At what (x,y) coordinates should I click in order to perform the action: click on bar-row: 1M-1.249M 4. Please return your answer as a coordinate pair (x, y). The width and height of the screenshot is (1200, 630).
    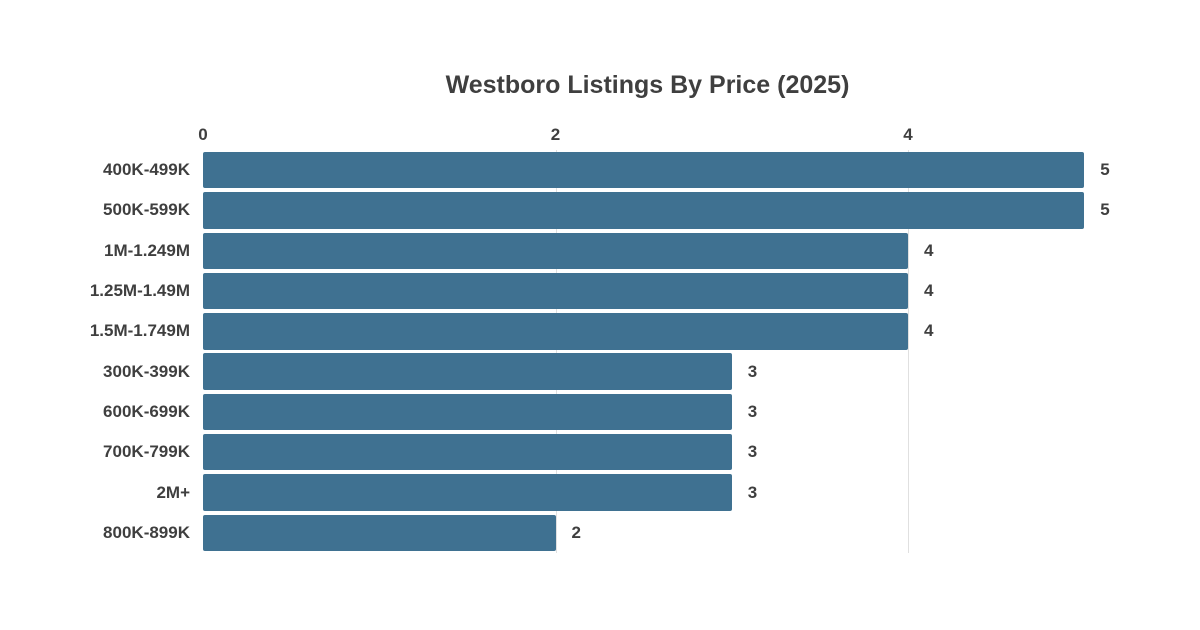
    Looking at the image, I should click on (600, 251).